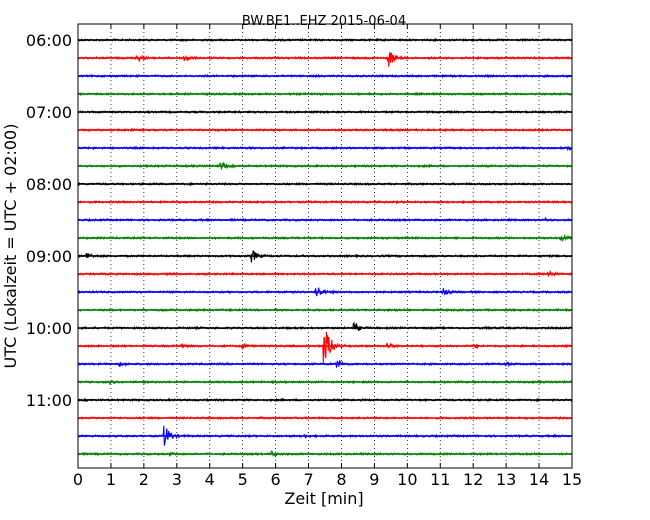 Image resolution: width=650 pixels, height=520 pixels. What do you see at coordinates (572, 479) in the screenshot?
I see `x-tick-label: 15` at bounding box center [572, 479].